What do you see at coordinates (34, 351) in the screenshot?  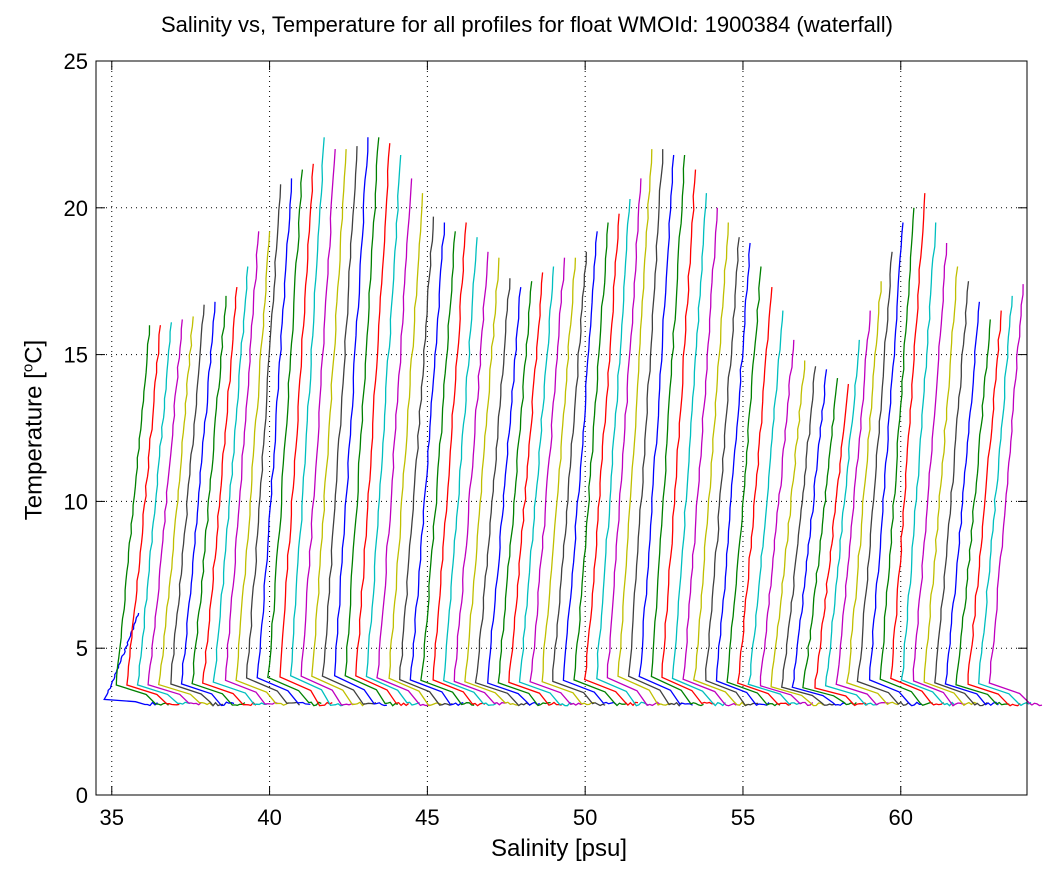 I see `y-axis-label-end: C]` at bounding box center [34, 351].